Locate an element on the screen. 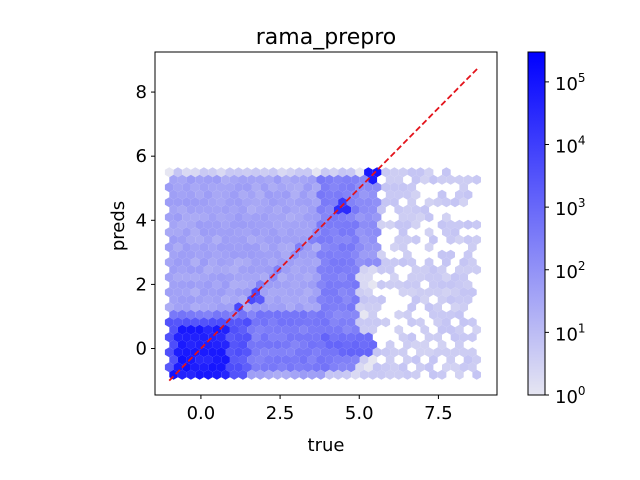  y-axis-label: preds is located at coordinates (118, 226).